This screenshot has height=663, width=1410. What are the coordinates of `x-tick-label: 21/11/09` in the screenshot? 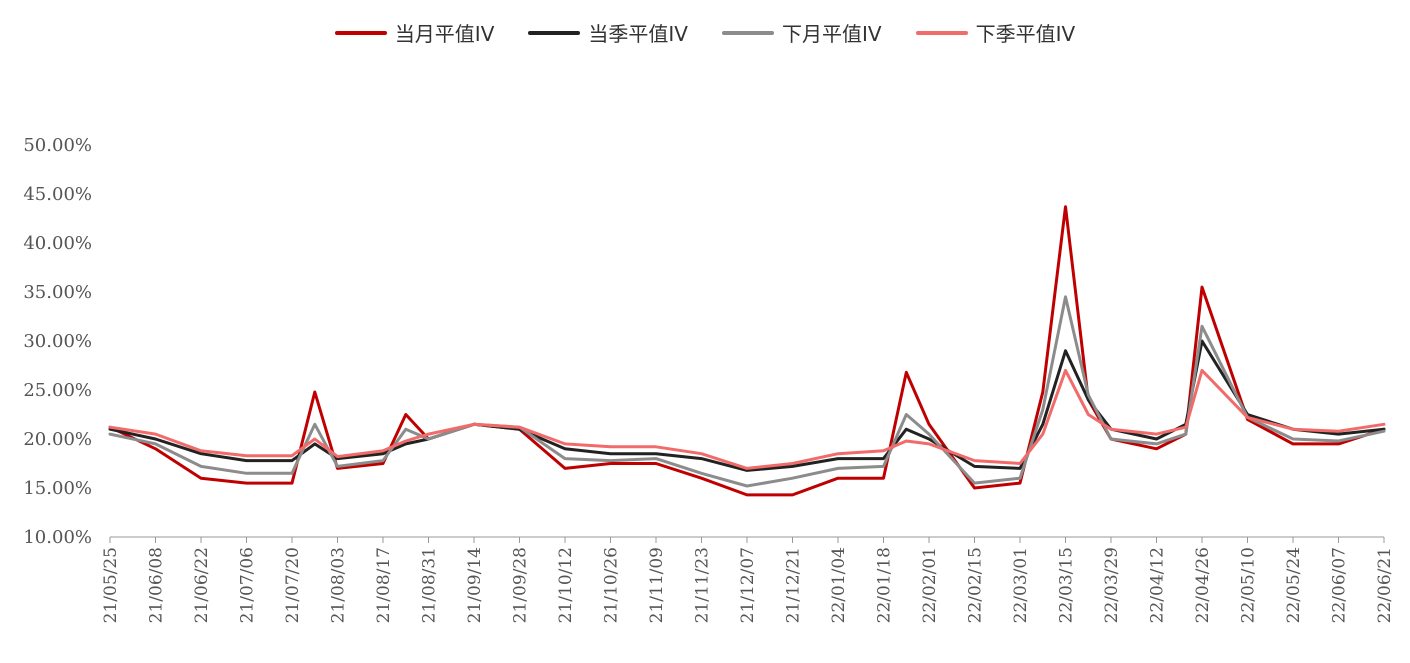 It's located at (657, 585).